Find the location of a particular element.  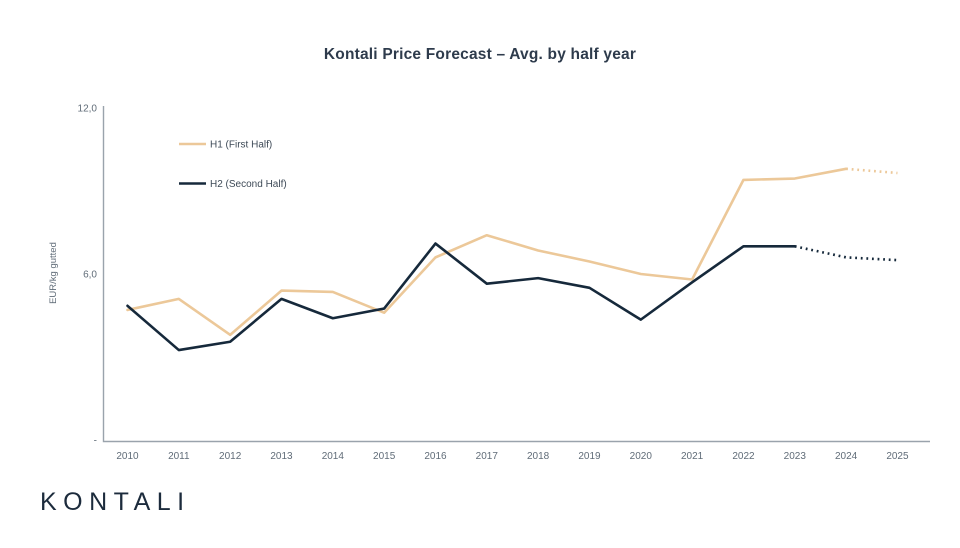

legend-label-h1: H1 (First Half) is located at coordinates (241, 145).